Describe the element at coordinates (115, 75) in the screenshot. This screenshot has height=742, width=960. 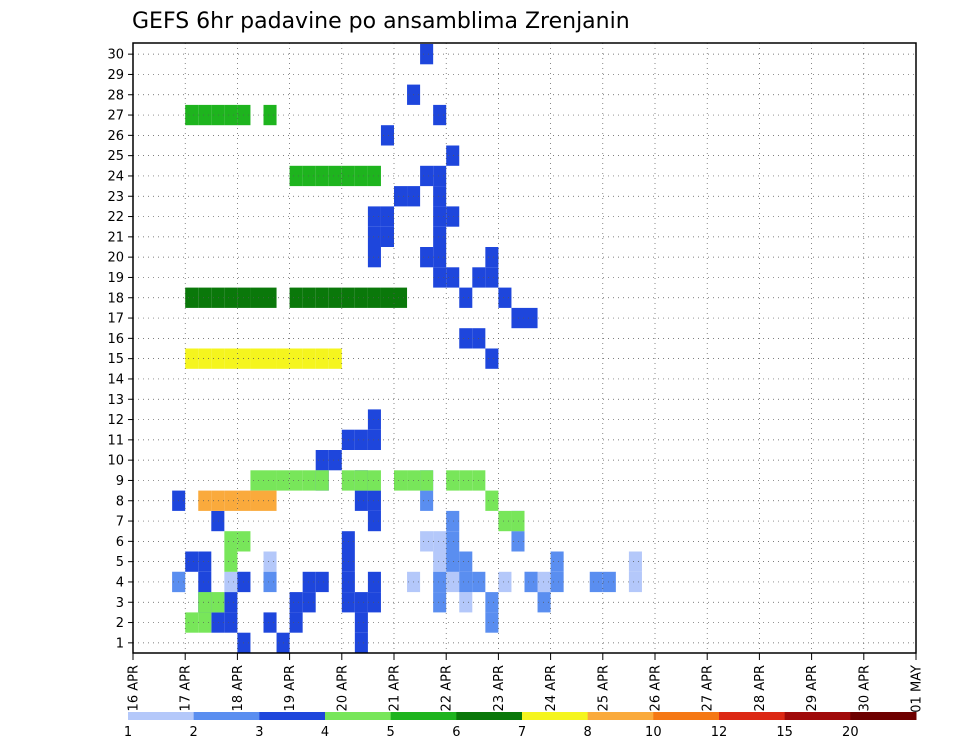
I see `y-tick-label: 29` at that location.